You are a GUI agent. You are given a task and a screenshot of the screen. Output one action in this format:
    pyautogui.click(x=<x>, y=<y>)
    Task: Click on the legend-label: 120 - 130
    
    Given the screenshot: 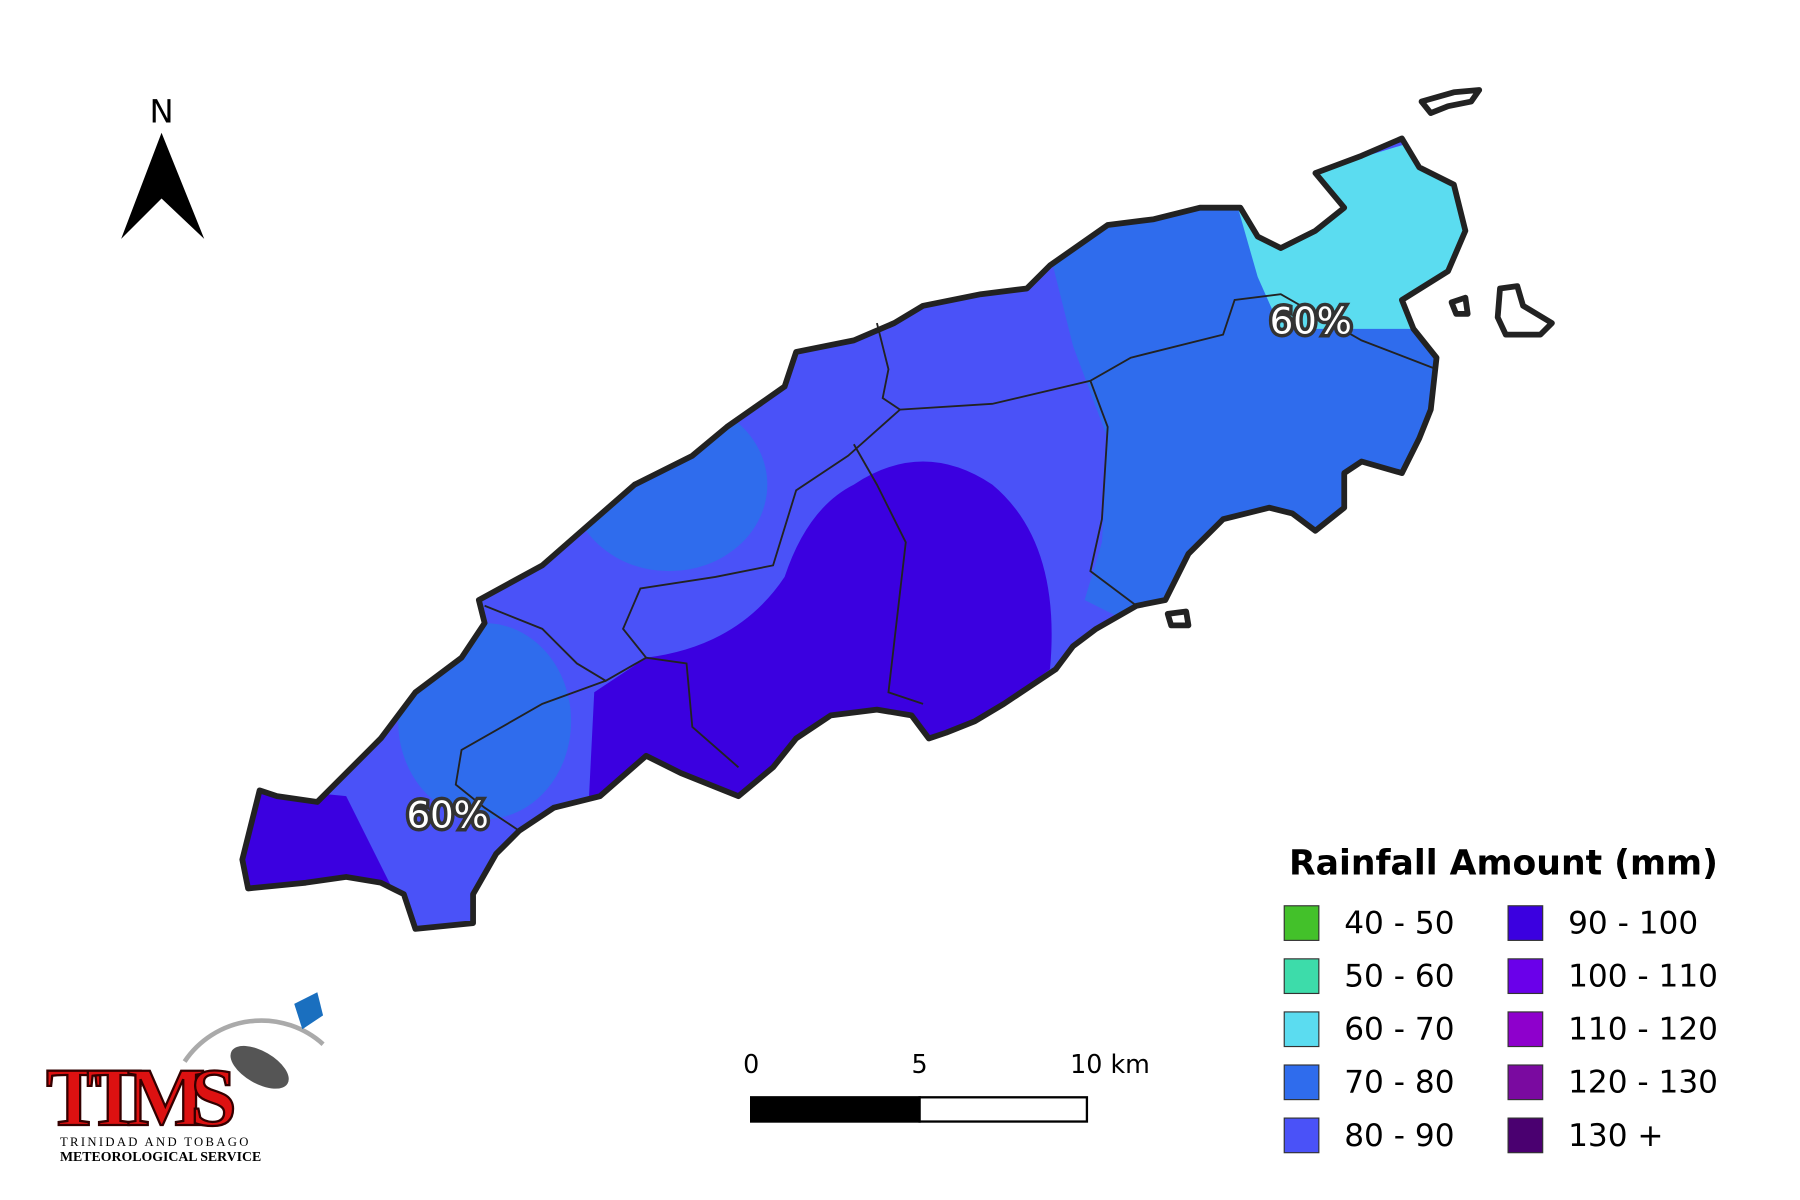 What is the action you would take?
    pyautogui.click(x=1643, y=1083)
    